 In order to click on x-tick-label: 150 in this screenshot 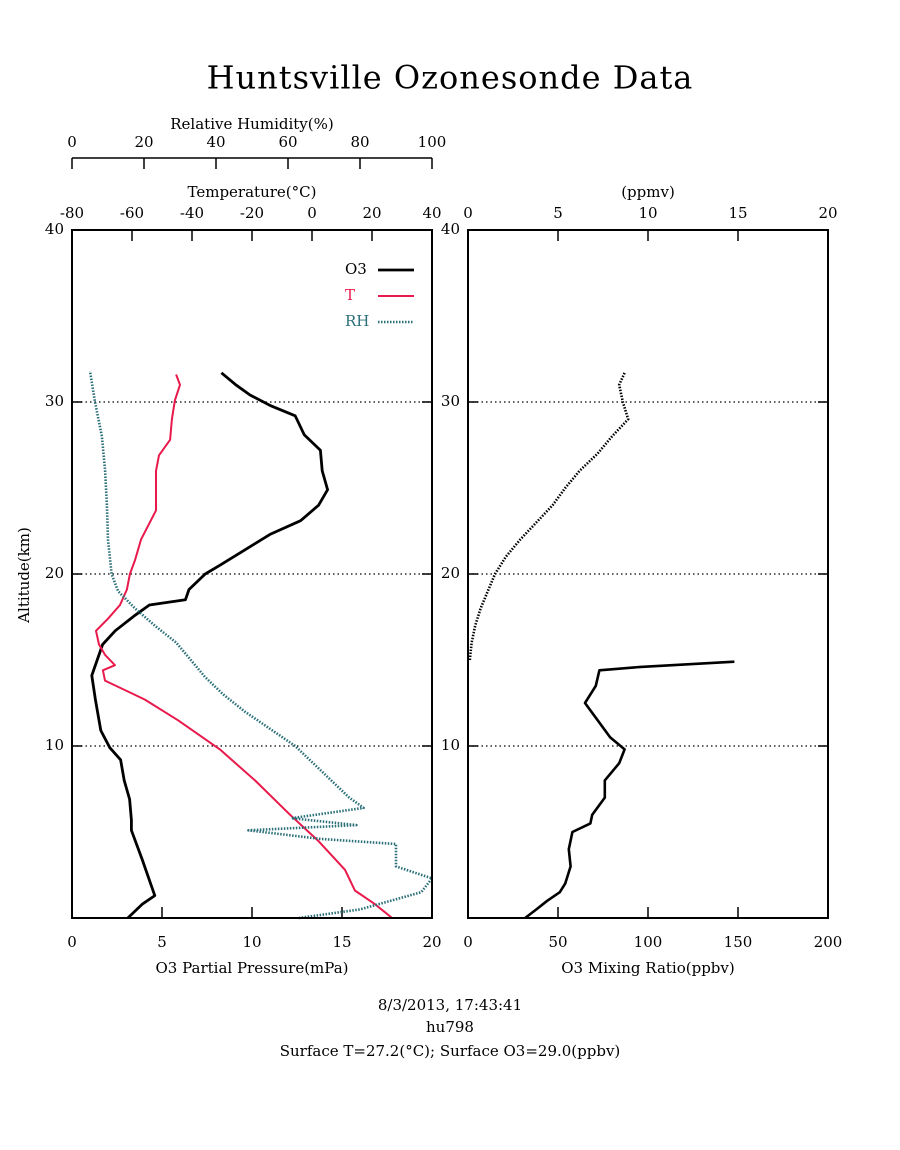, I will do `click(738, 942)`.